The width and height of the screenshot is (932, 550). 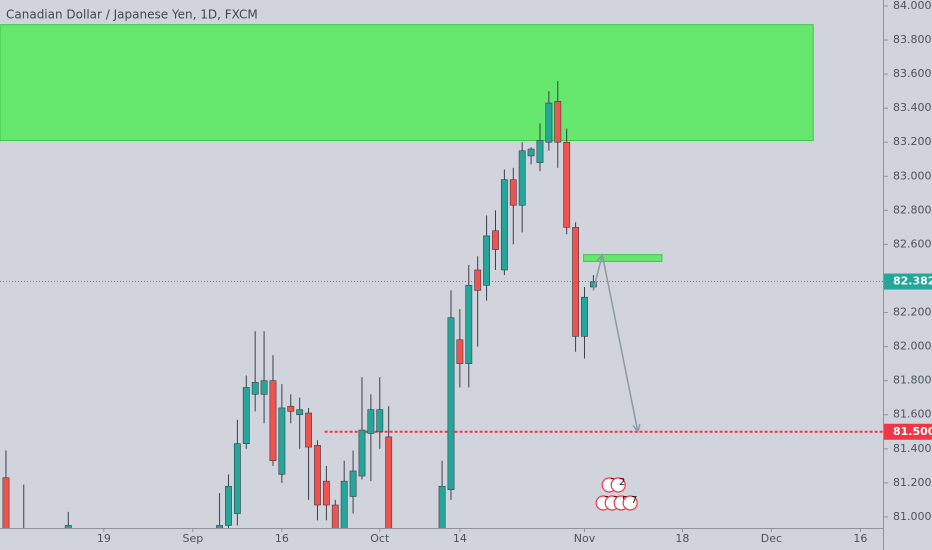 I want to click on x-tick-label: 19, so click(x=104, y=538).